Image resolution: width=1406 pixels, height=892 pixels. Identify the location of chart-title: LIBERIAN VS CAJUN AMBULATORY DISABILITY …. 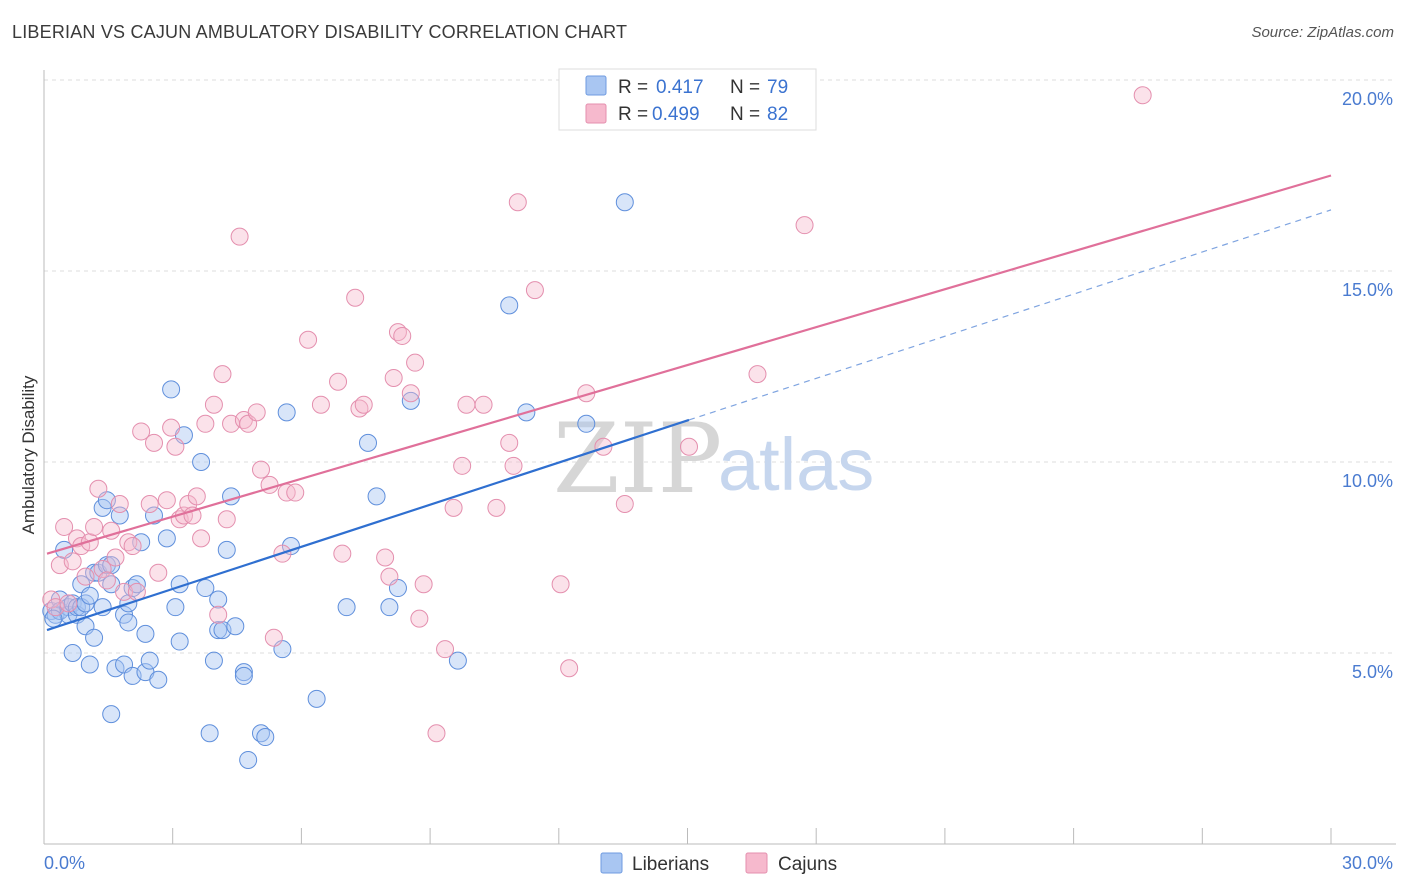
(320, 32).